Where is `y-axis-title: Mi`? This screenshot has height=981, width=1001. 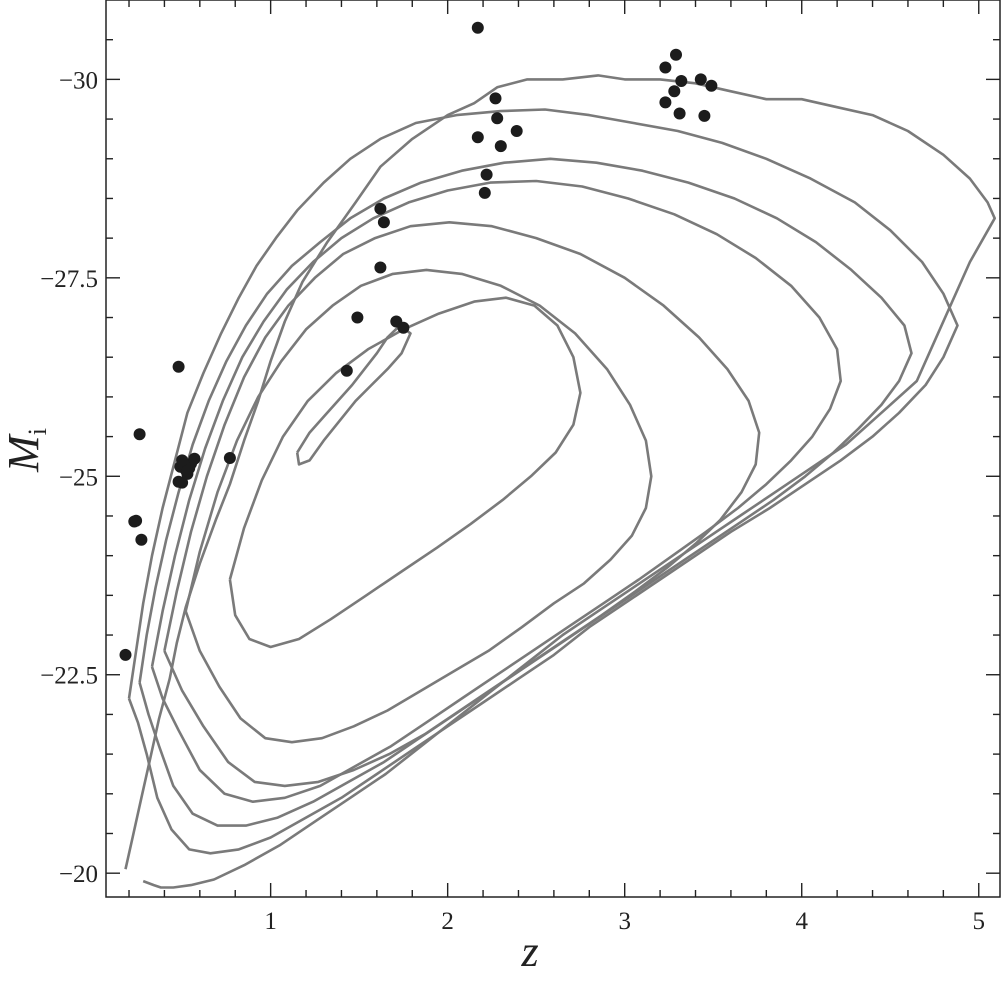 y-axis-title: Mi is located at coordinates (26, 450).